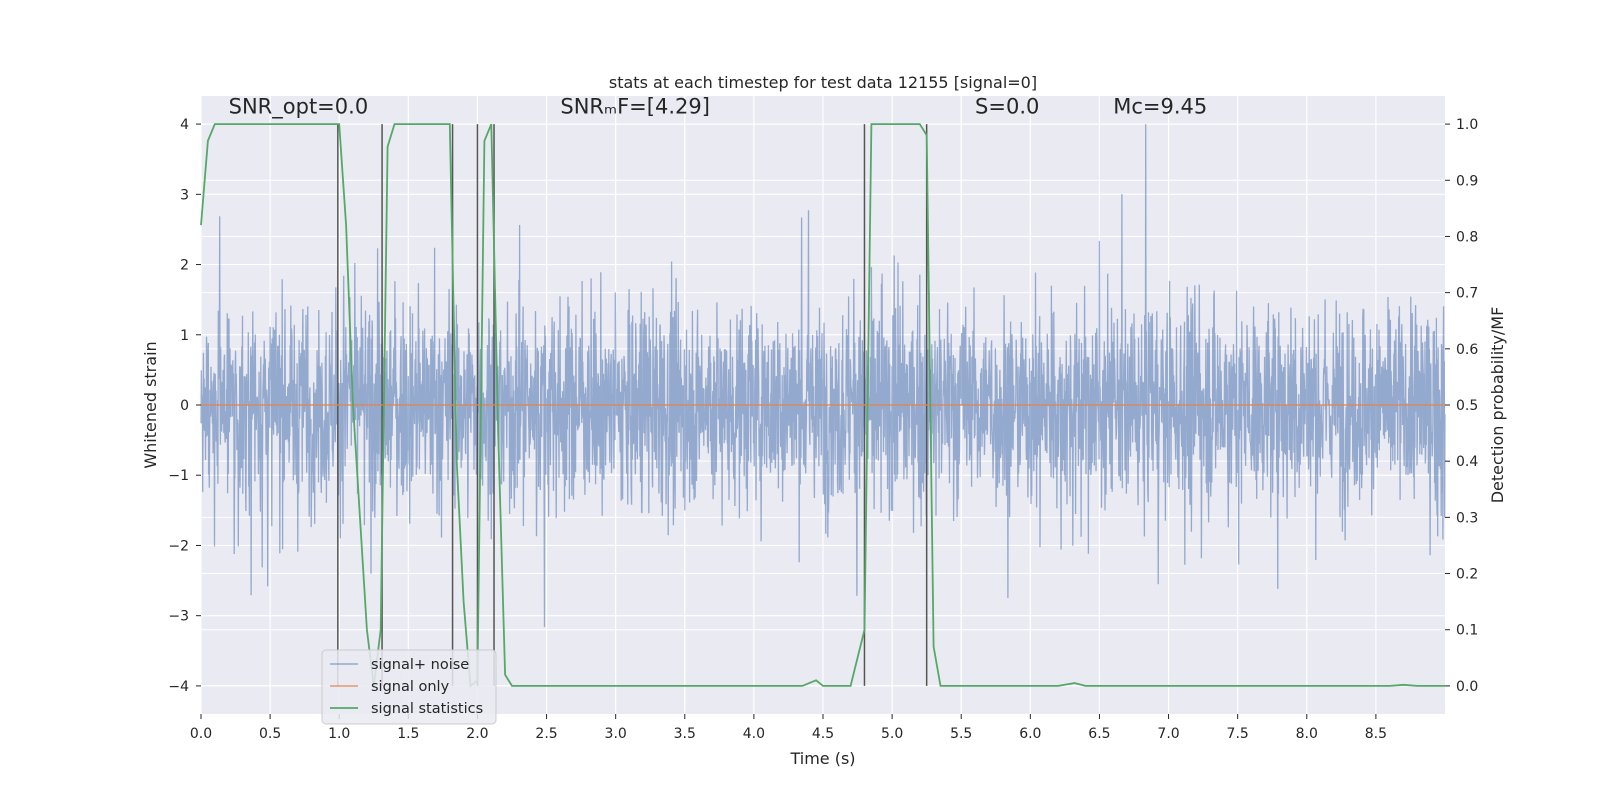  Describe the element at coordinates (546, 734) in the screenshot. I see `x-tick-label: 2.5` at that location.